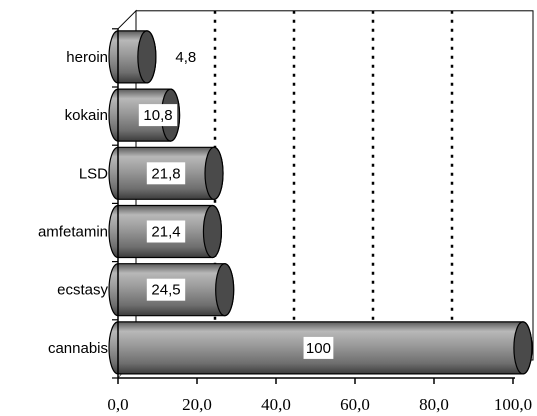 The height and width of the screenshot is (416, 537). Describe the element at coordinates (513, 404) in the screenshot. I see `x-tick-label: 100,0` at that location.